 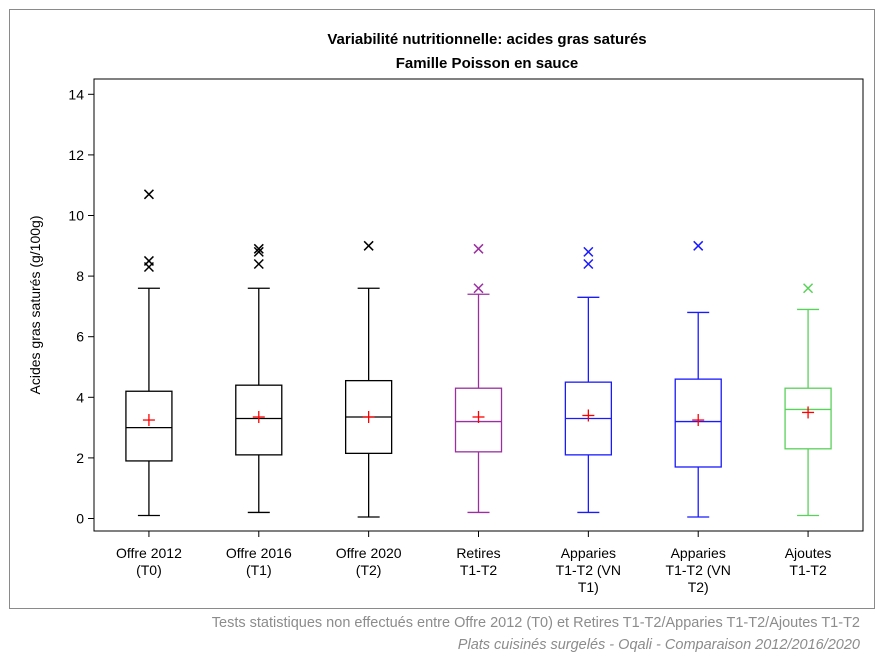 I want to click on y-tick-label: 4, so click(x=80, y=397).